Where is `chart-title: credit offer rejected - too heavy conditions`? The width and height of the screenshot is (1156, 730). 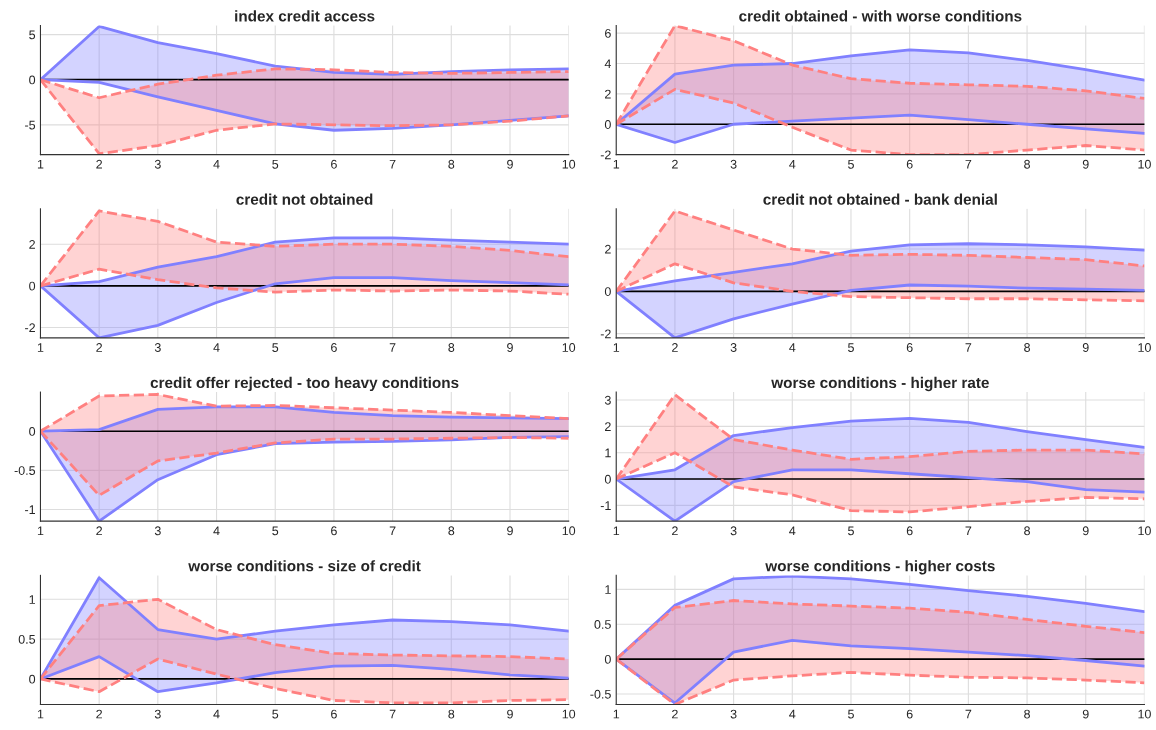 chart-title: credit offer rejected - too heavy conditions is located at coordinates (304, 384).